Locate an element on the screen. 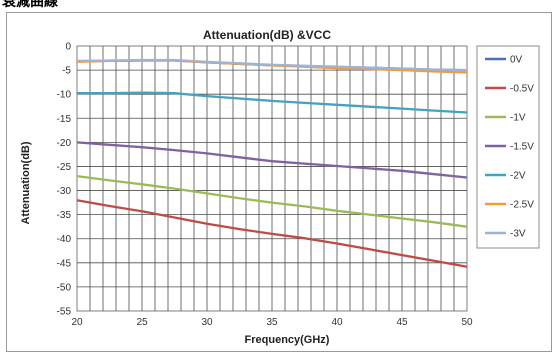 The image size is (558, 360). y-tick-label: -55 is located at coordinates (64, 312).